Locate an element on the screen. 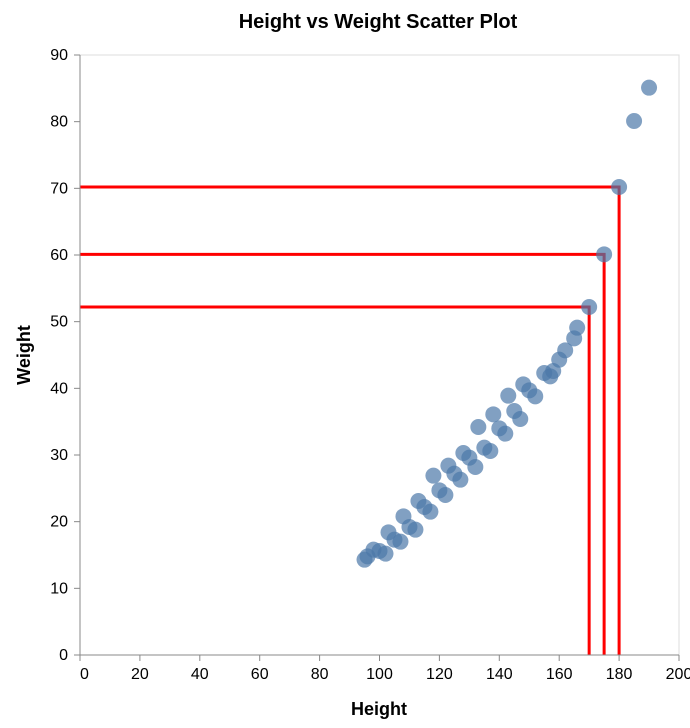 This screenshot has width=690, height=728. x-axis: 0 20 40 60 80 100 120 140 160 180 200 is located at coordinates (384, 668).